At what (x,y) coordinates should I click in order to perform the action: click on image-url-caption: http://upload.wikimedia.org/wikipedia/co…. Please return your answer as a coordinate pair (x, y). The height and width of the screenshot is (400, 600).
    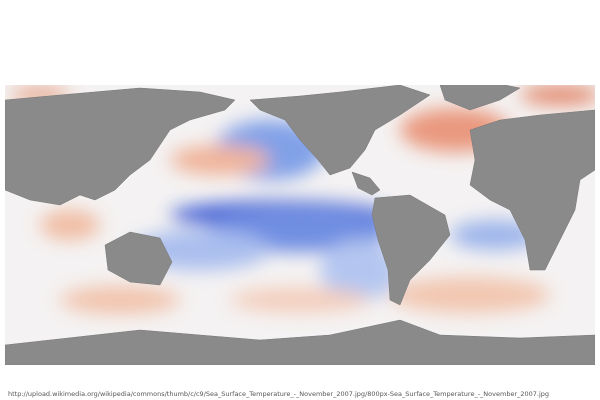
    Looking at the image, I should click on (279, 394).